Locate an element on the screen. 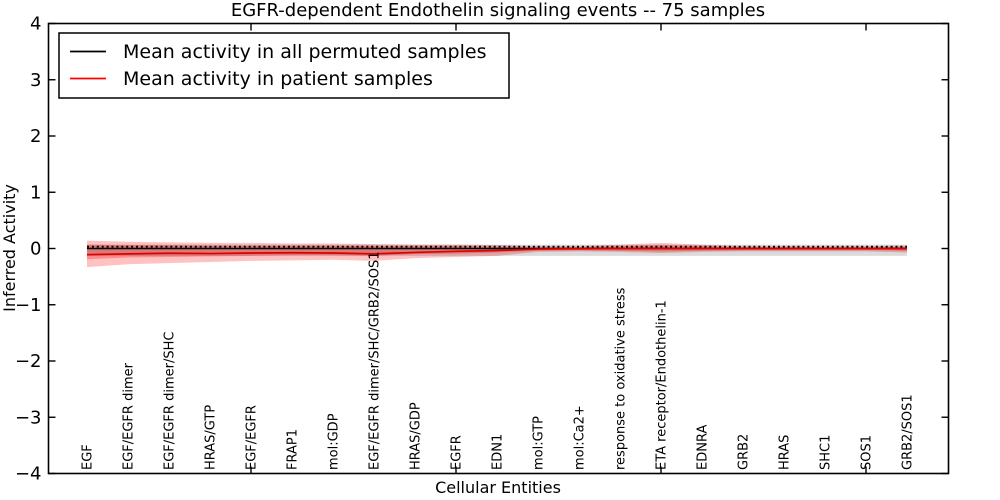 This screenshot has height=500, width=1000. category-label: EGF/EGFR dimer/SHC/GRB2/SOS1 is located at coordinates (375, 361).